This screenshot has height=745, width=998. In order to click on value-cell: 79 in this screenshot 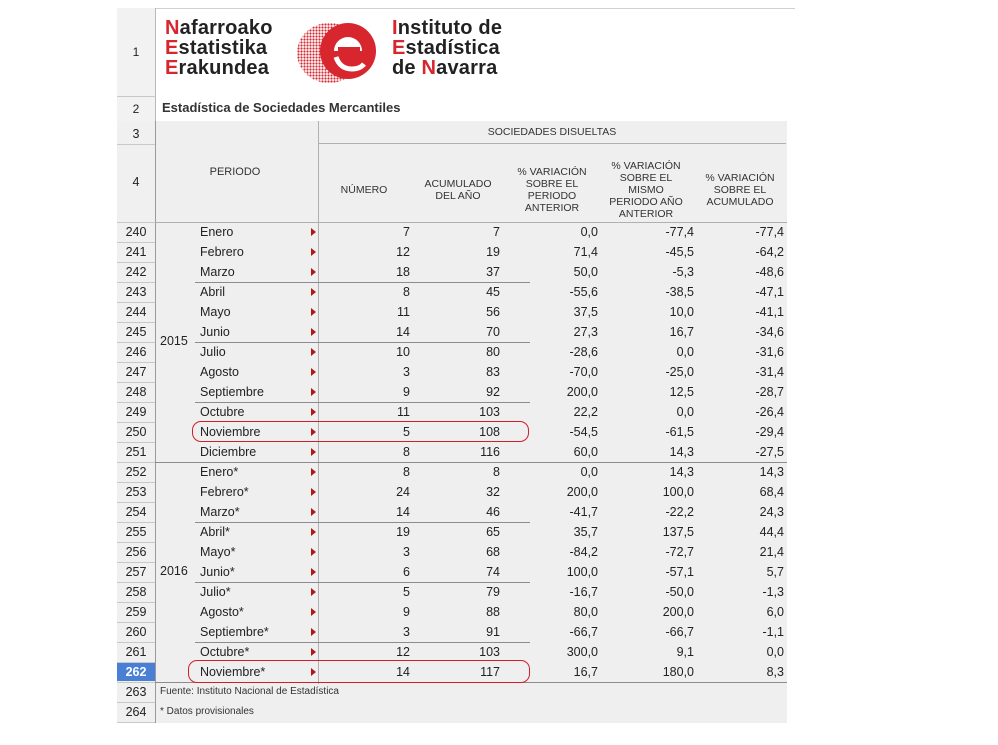, I will do `click(493, 592)`.